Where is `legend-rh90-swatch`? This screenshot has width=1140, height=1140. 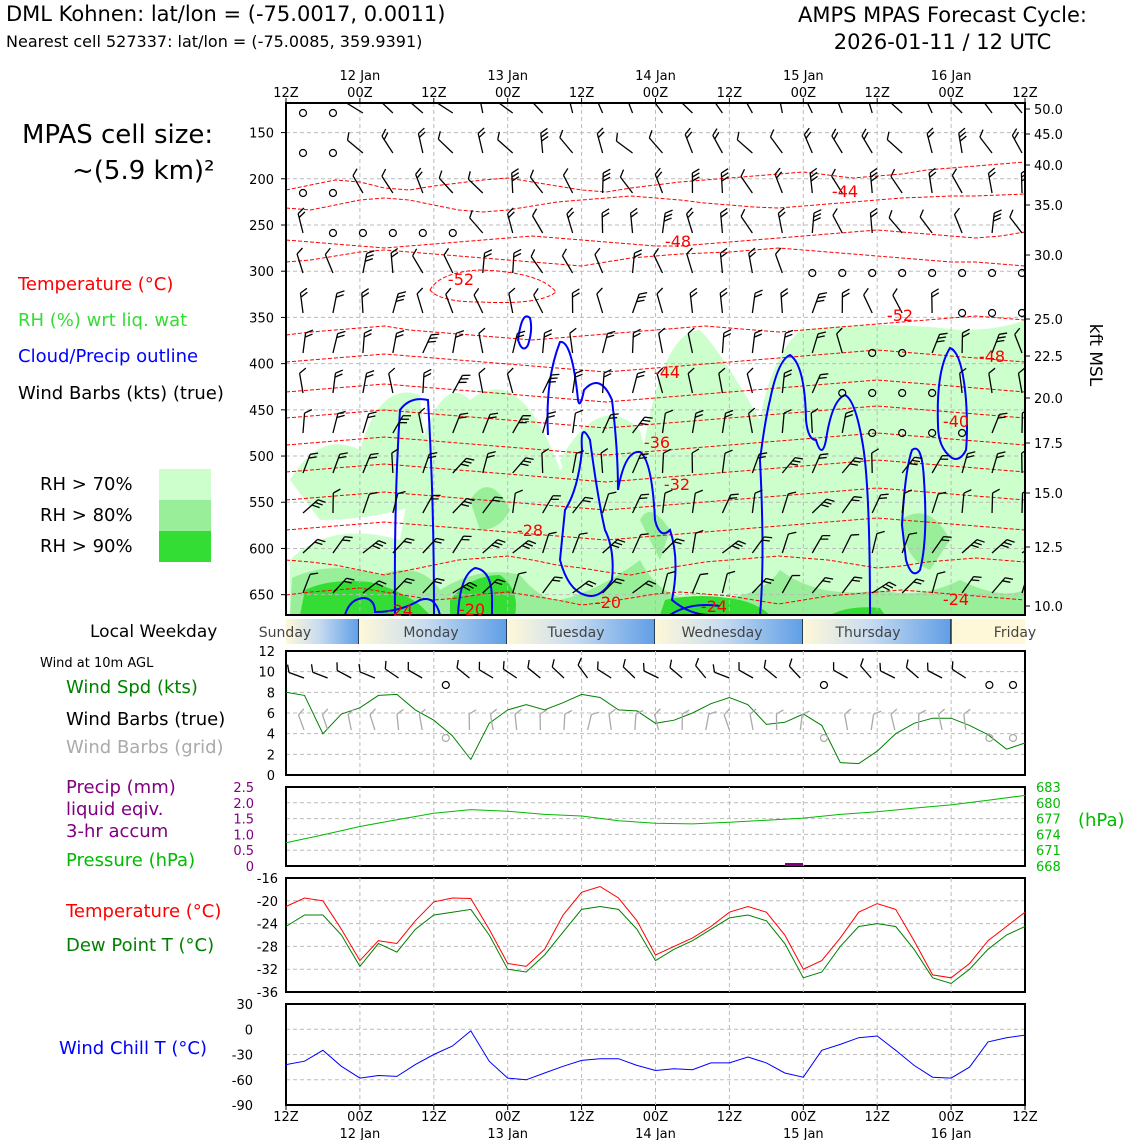 legend-rh90-swatch is located at coordinates (185, 546).